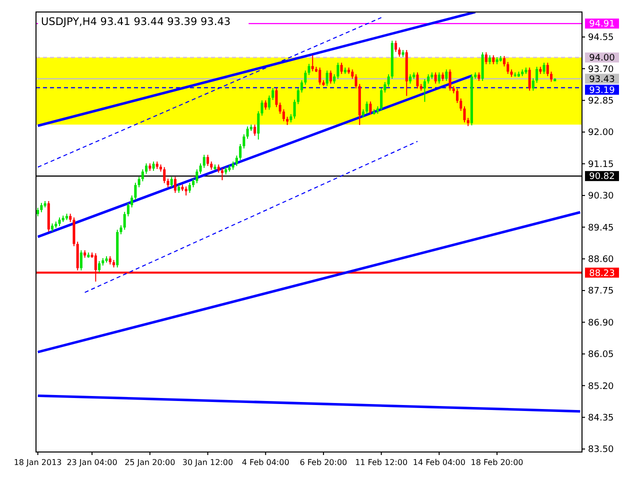  What do you see at coordinates (601, 228) in the screenshot?
I see `y-tick-label: 89.45` at bounding box center [601, 228].